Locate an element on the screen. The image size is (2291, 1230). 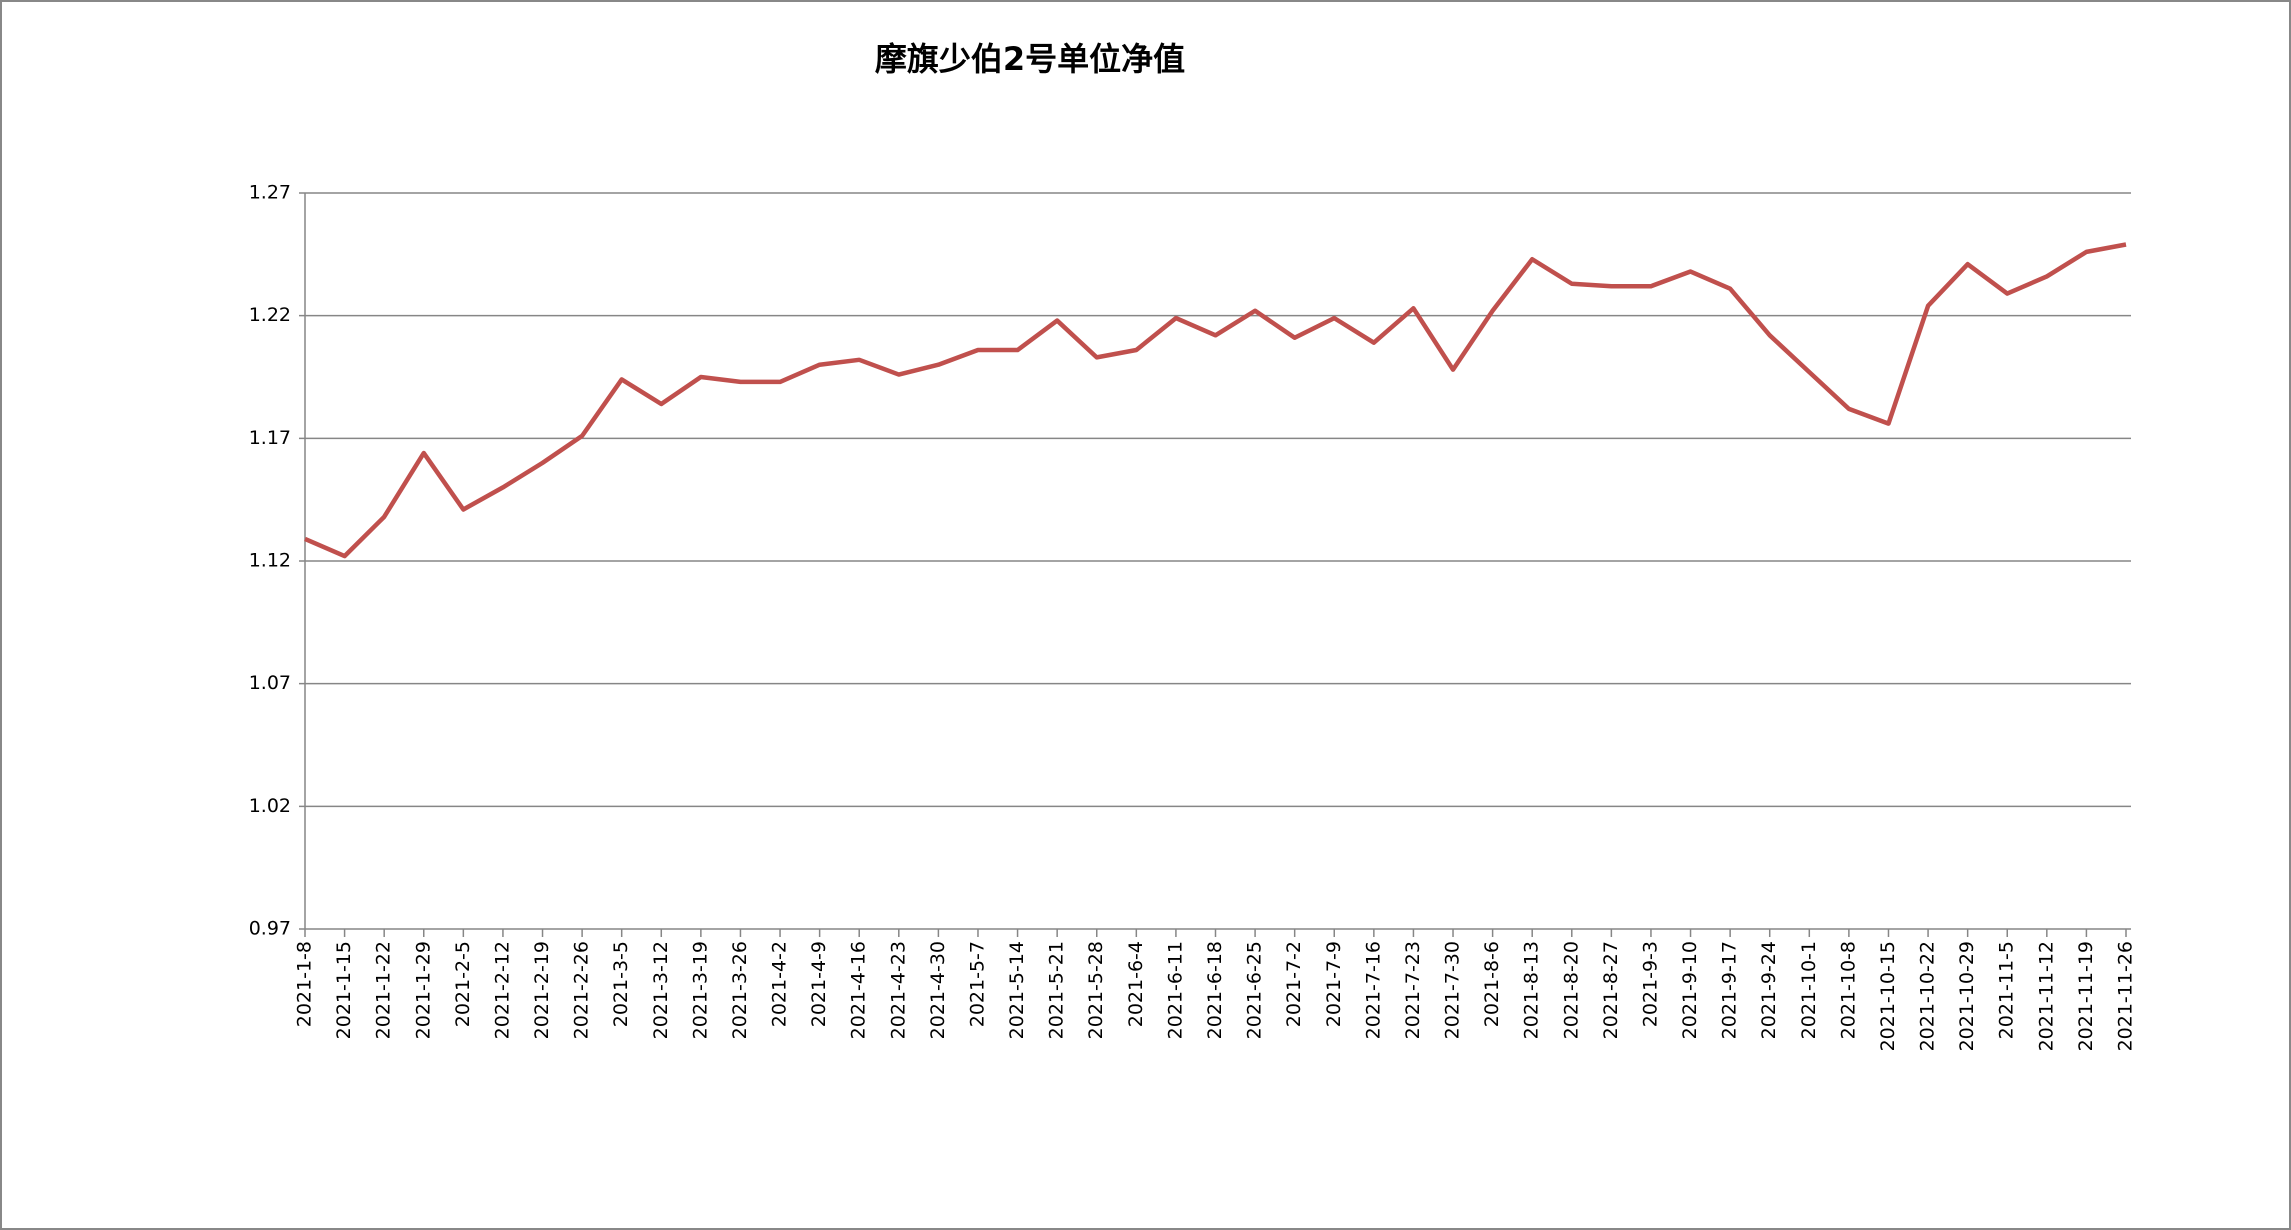
x-tick-label: 2021-8-20 is located at coordinates (1571, 990).